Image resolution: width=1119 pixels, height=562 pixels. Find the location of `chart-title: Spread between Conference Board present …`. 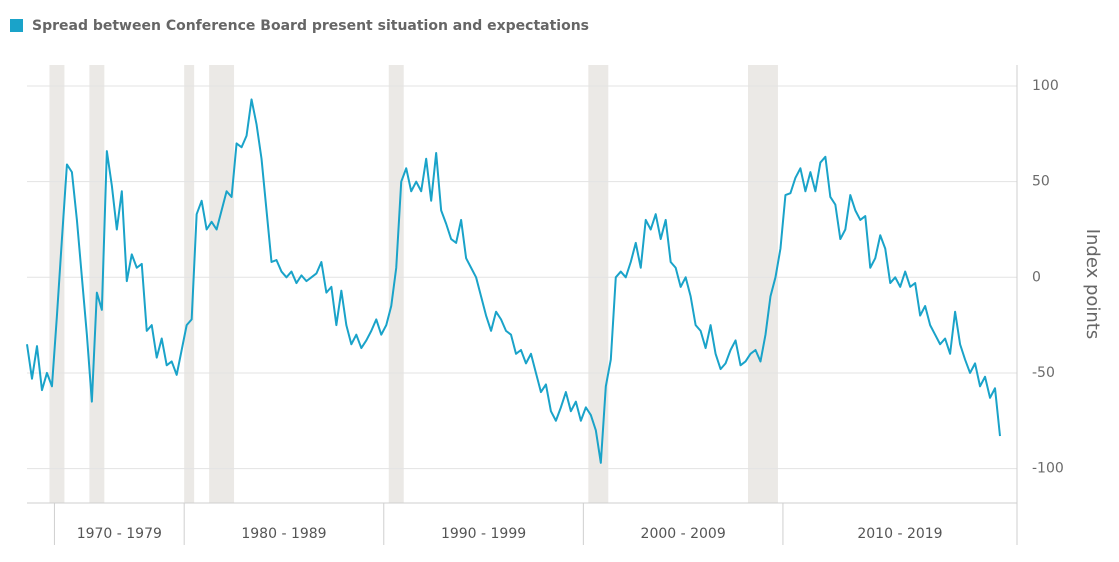

chart-title: Spread between Conference Board present … is located at coordinates (310, 26).